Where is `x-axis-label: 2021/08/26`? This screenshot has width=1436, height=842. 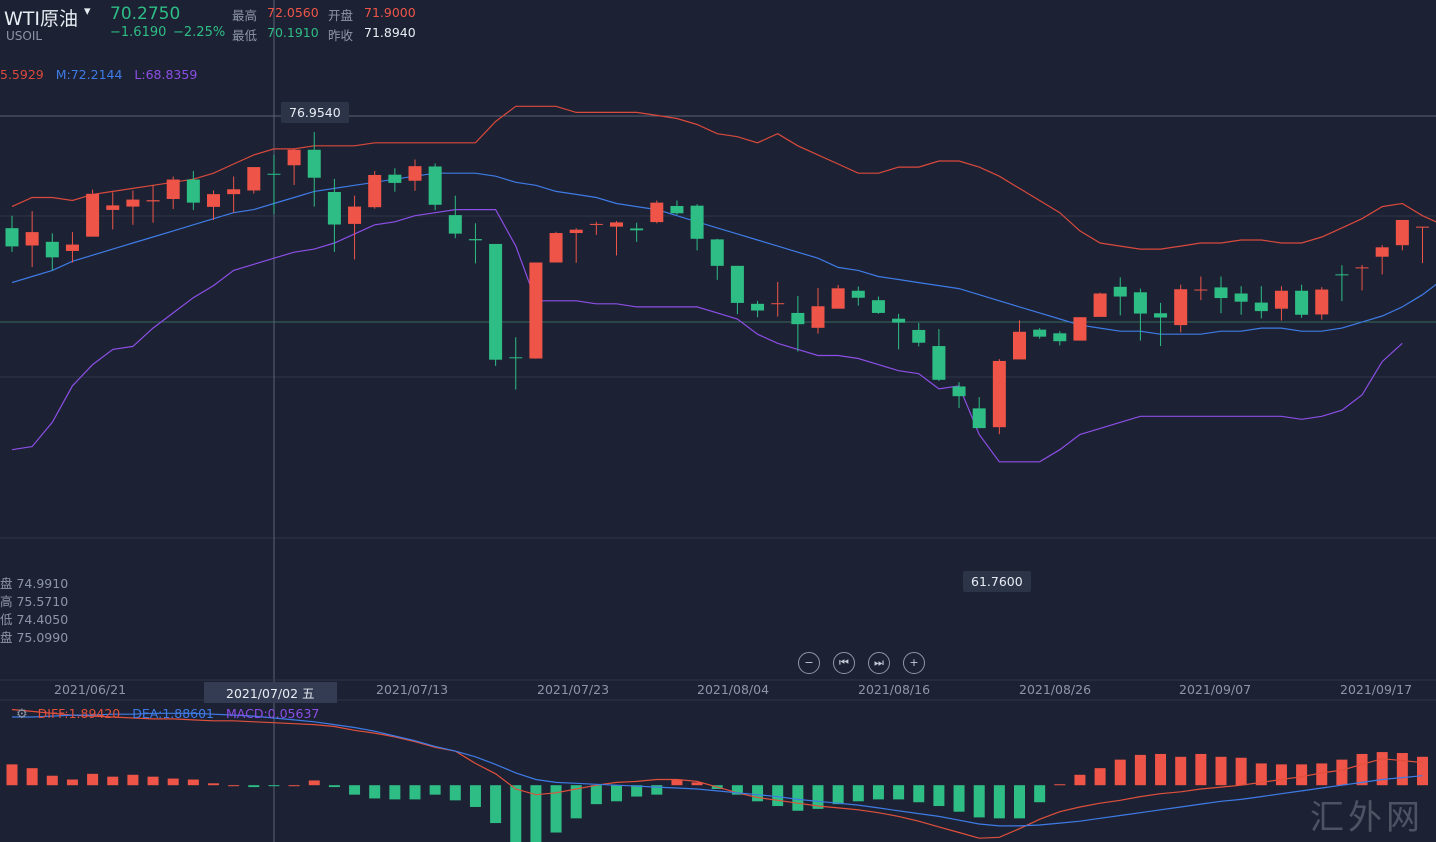 x-axis-label: 2021/08/26 is located at coordinates (1055, 689).